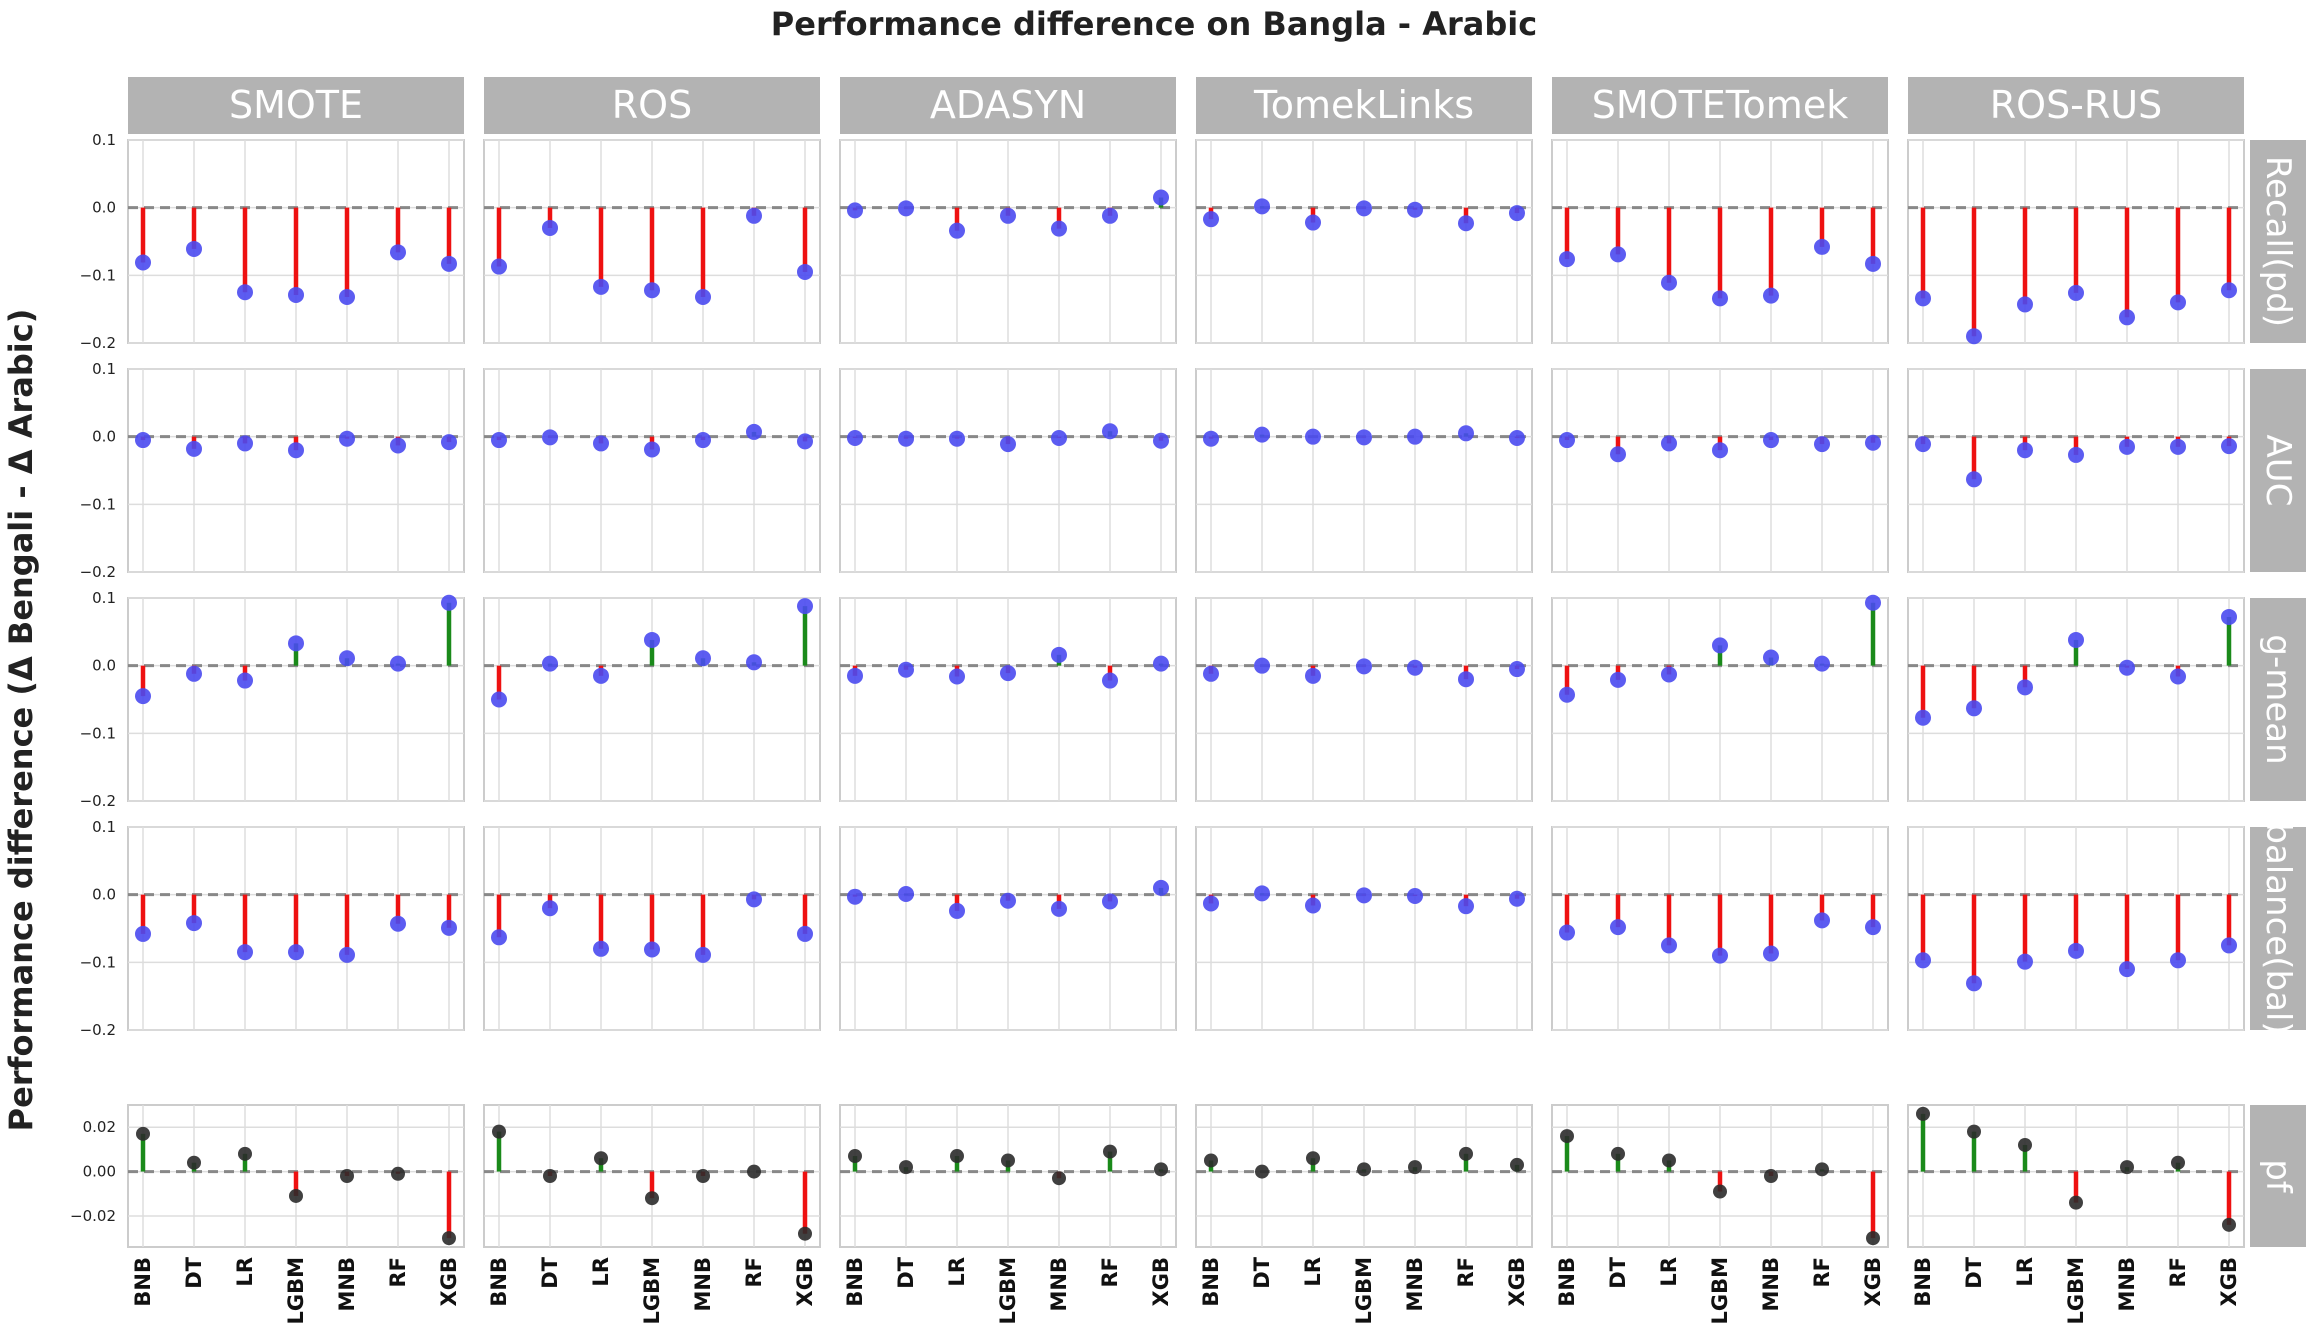 The image size is (2306, 1335). I want to click on panel-tomeklinks-pf: BNB DT LR LGBM MNB RF XGB, so click(1364, 1214).